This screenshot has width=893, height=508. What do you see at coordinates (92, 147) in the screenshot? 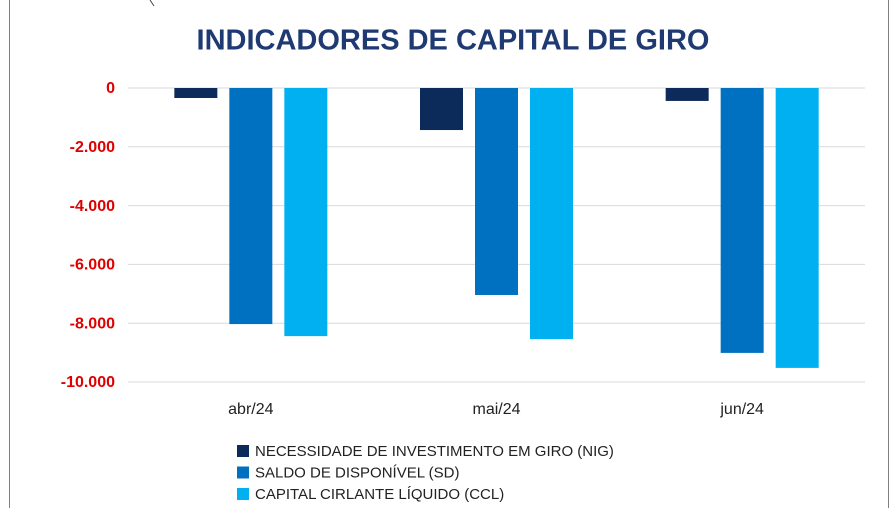
I see `y-tick-label: -2.000` at bounding box center [92, 147].